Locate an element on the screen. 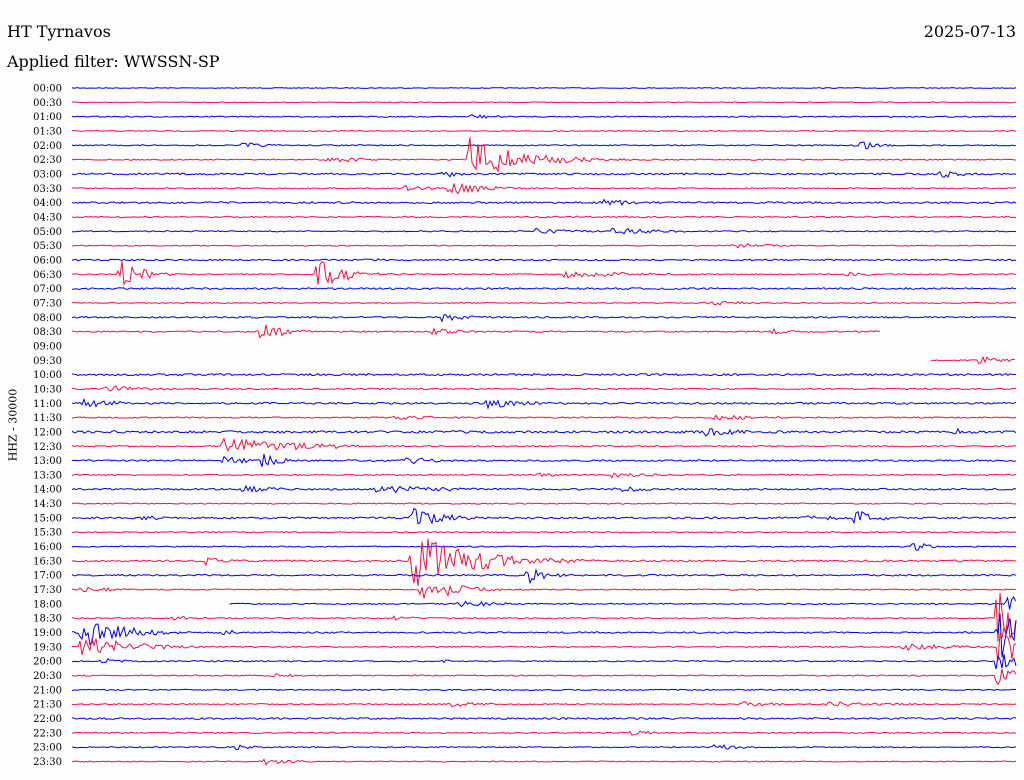 This screenshot has height=780, width=1024. time-tick-label: 02:00 is located at coordinates (47, 146).